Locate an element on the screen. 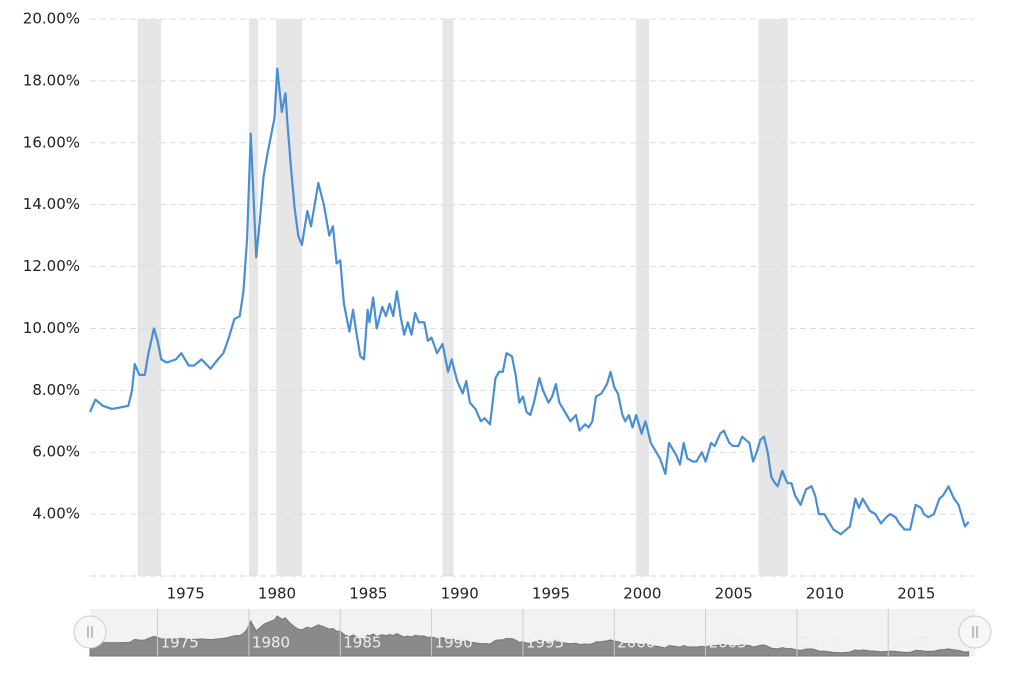 This screenshot has width=1024, height=681. y-tick-label: 18.00% is located at coordinates (51, 80).